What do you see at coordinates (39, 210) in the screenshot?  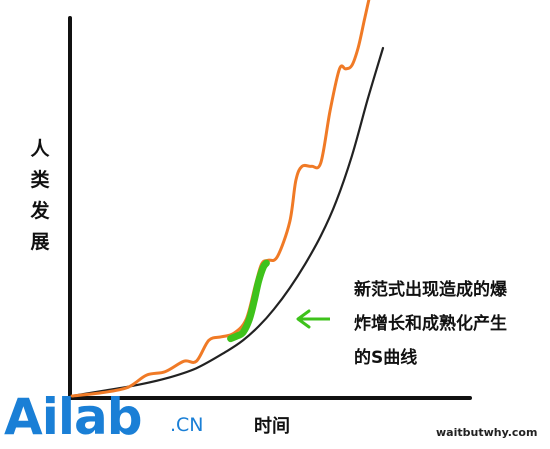 I see `y-axis-label-char: 发` at bounding box center [39, 210].